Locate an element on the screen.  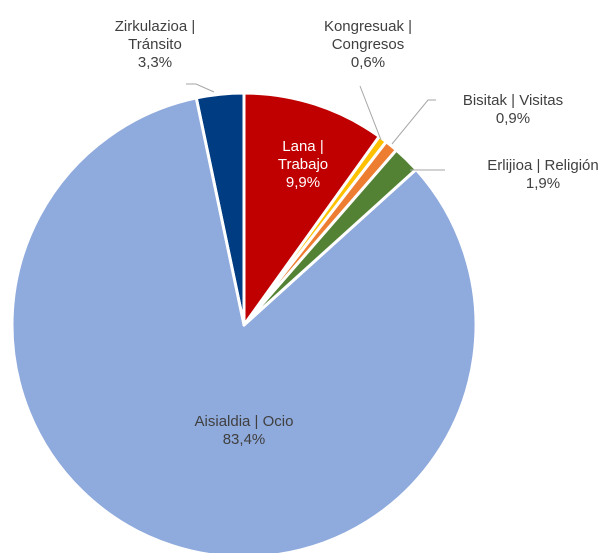
slice-label: Kongresuak | Congresos 0,6% is located at coordinates (368, 45).